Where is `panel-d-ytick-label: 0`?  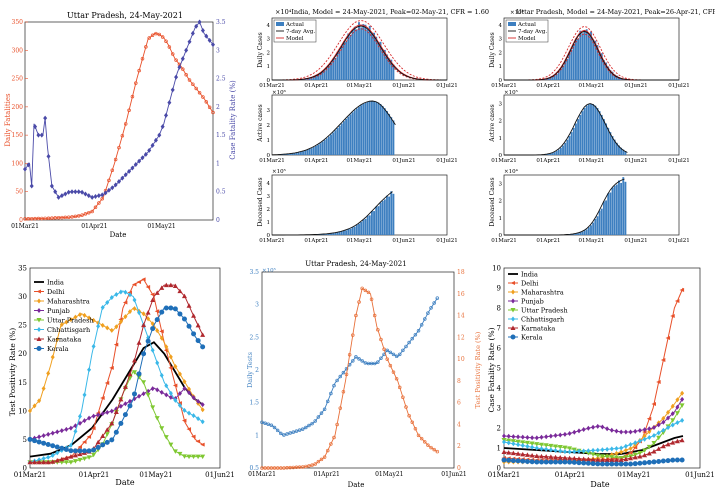
panel-d-ytick-label: 0 is located at coordinates (25, 469).